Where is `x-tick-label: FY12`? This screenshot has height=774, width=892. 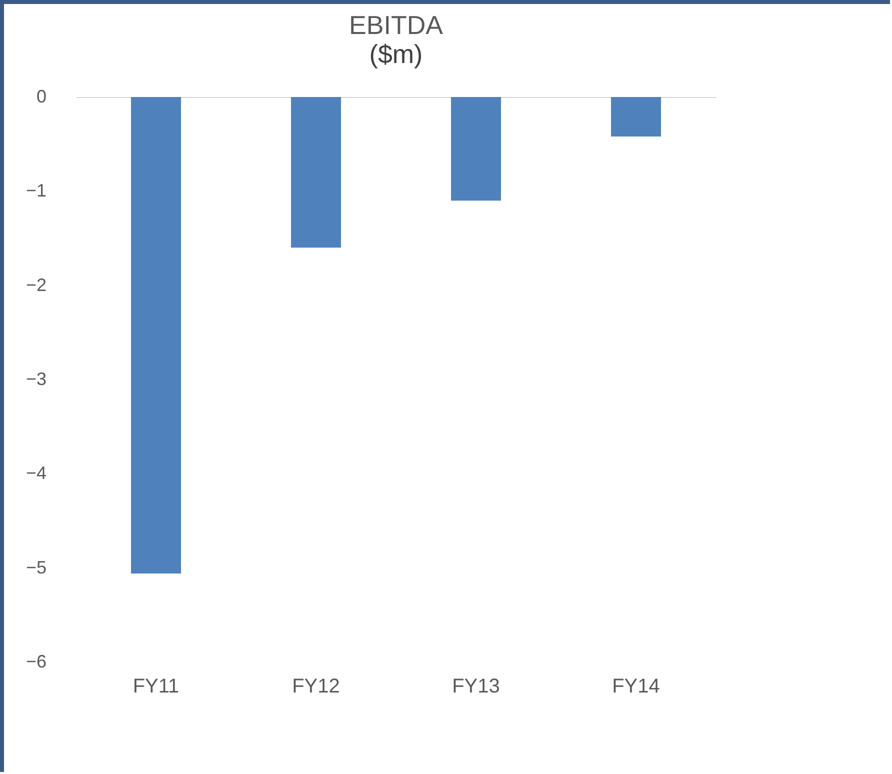 x-tick-label: FY12 is located at coordinates (316, 687).